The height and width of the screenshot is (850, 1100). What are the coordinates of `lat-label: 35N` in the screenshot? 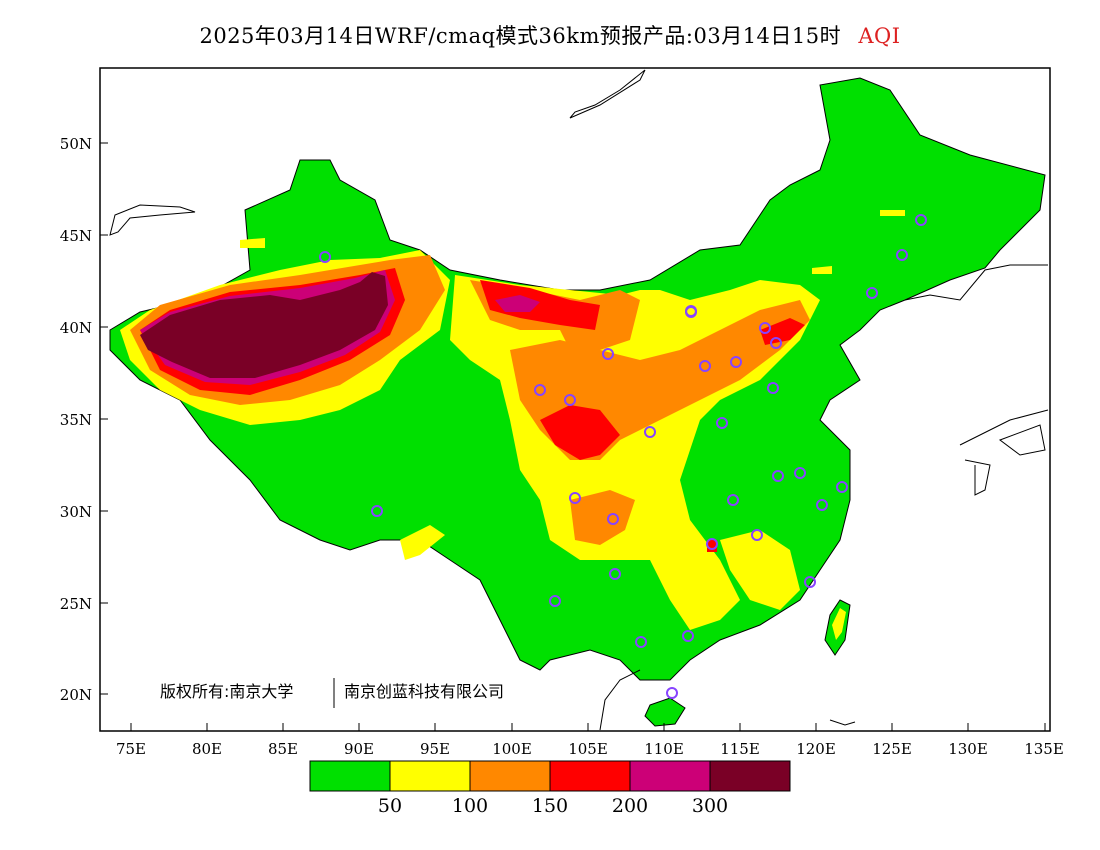 It's located at (76, 420).